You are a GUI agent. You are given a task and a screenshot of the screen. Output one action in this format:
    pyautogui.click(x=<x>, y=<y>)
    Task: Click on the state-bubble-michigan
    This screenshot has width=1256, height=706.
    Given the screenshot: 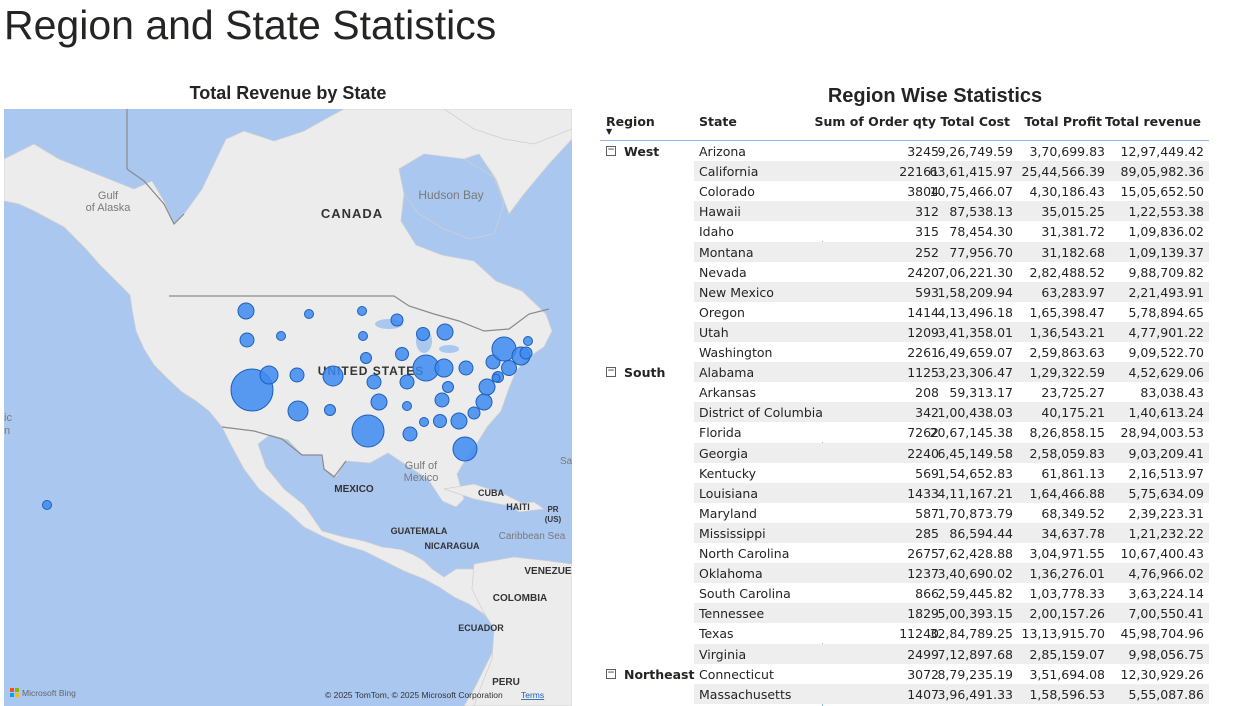 What is the action you would take?
    pyautogui.click(x=445, y=332)
    